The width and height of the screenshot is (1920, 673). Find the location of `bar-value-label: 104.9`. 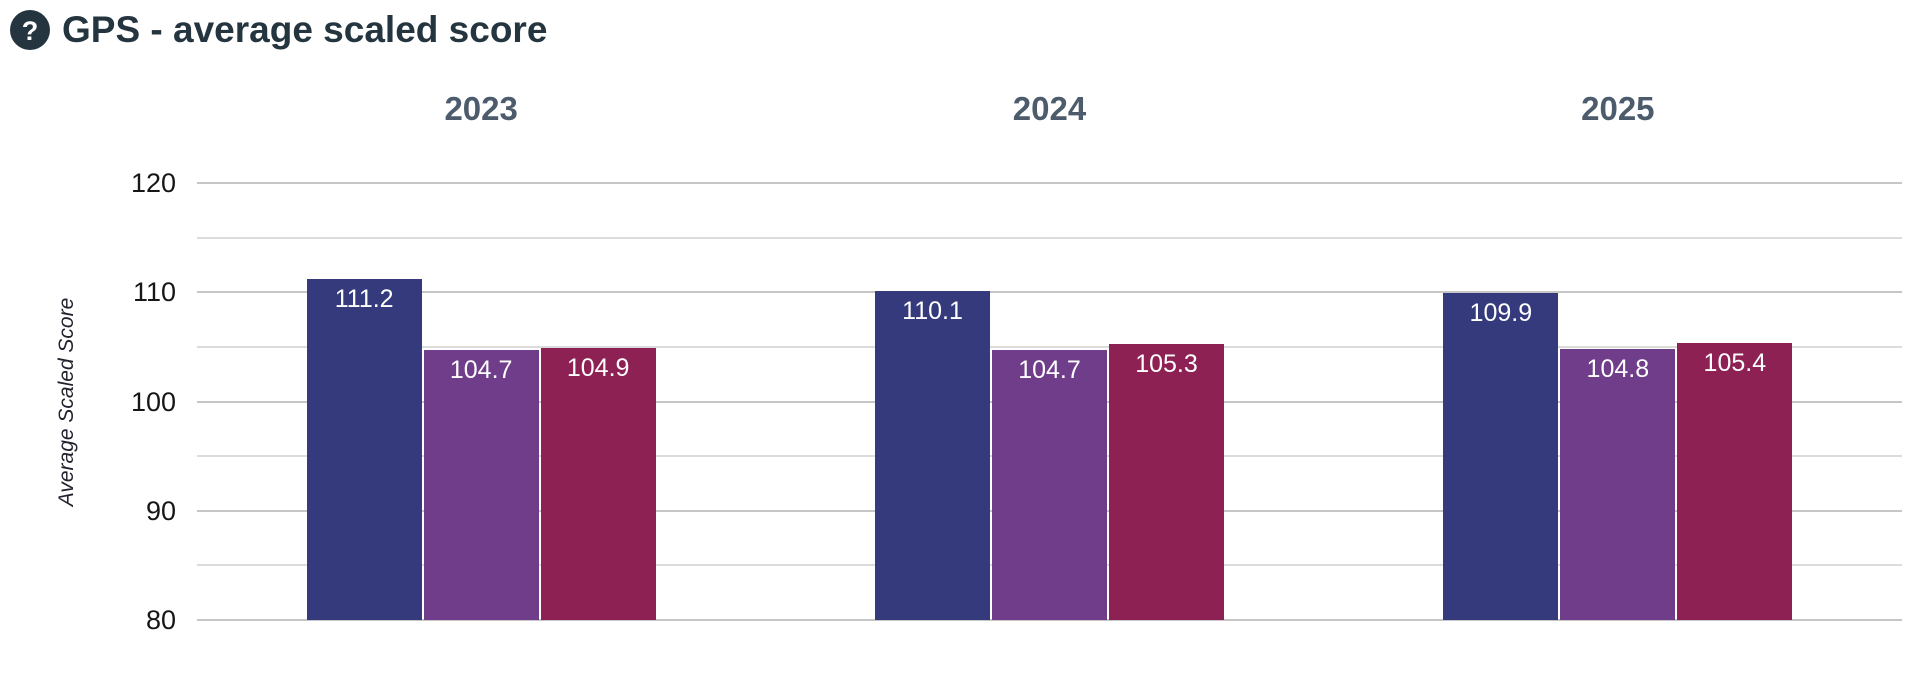

bar-value-label: 104.9 is located at coordinates (598, 367).